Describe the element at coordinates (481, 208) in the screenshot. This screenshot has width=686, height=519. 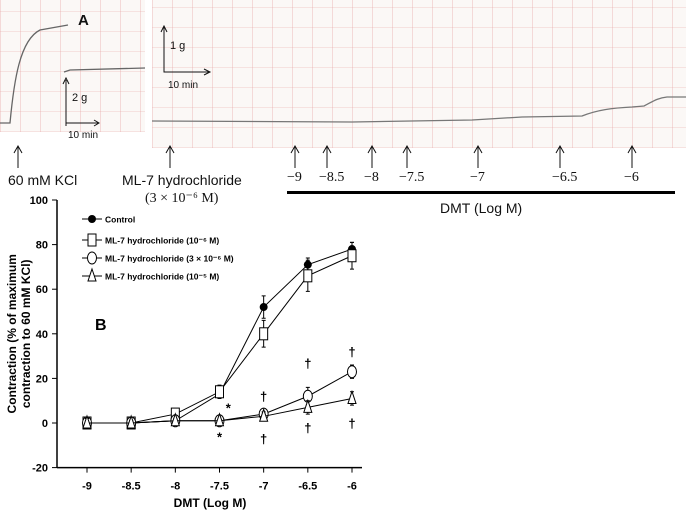
I see `dmt-bar-label: DMT (Log M)` at that location.